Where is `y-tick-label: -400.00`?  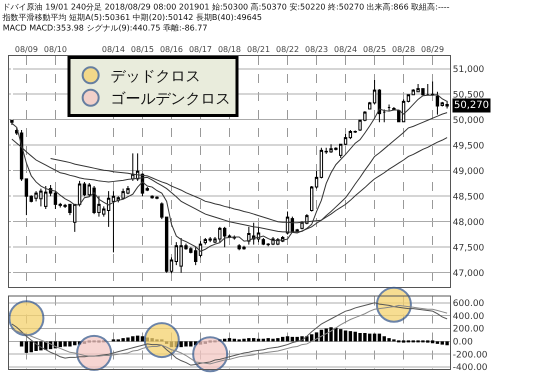 y-tick-label: -400.00 is located at coordinates (470, 368).